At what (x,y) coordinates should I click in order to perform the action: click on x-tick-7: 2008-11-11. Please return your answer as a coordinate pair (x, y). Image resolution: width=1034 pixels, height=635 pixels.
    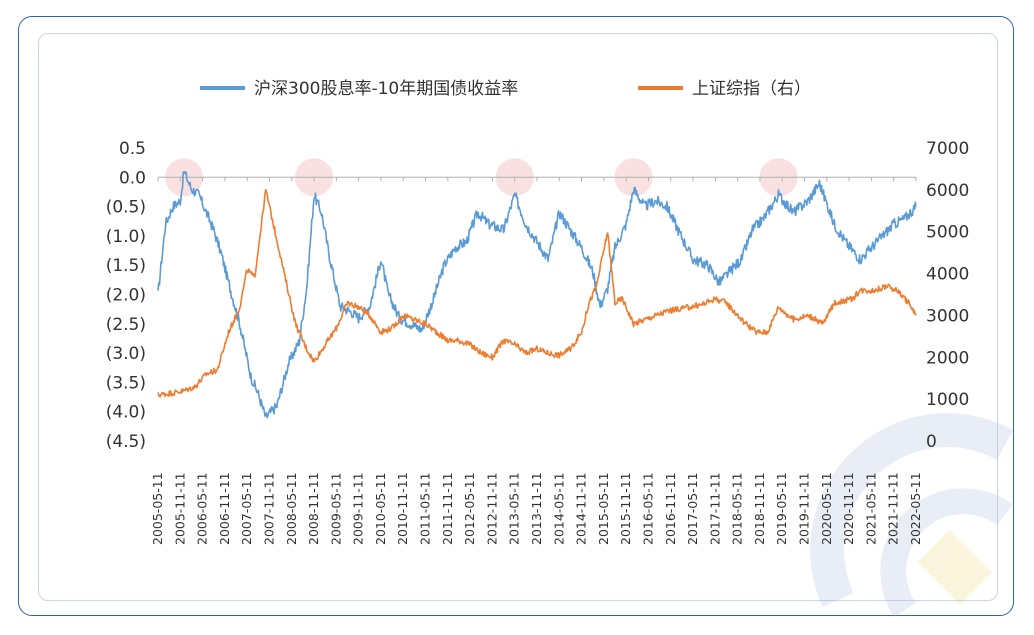
    Looking at the image, I should click on (313, 508).